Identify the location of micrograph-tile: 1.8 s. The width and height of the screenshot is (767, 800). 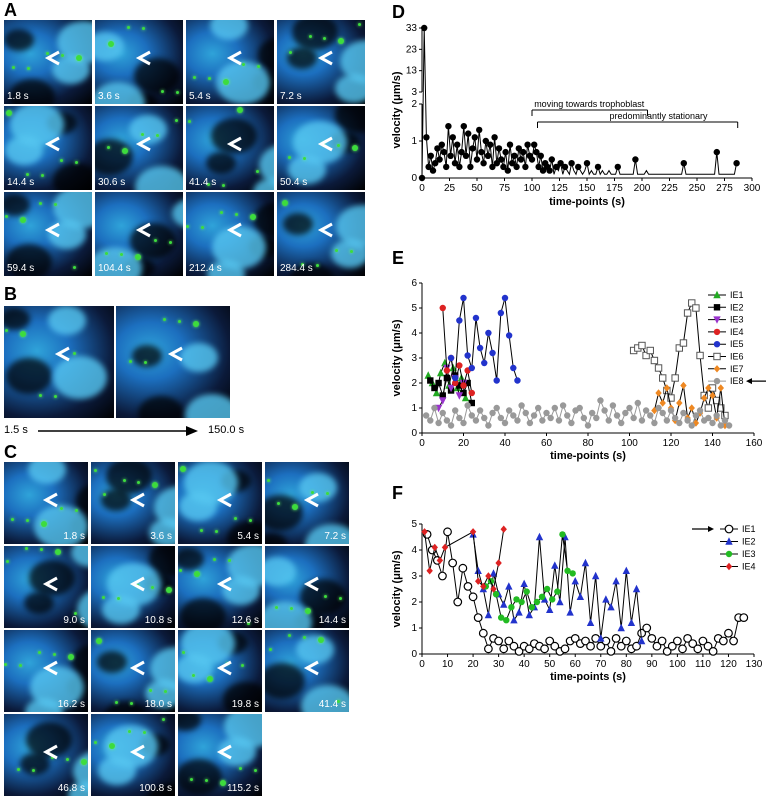
(46, 503).